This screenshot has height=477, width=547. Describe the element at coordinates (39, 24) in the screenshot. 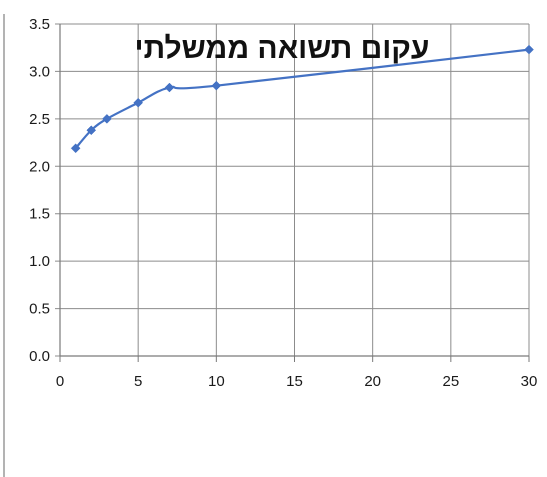

I see `y-tick-label: 3.5` at that location.